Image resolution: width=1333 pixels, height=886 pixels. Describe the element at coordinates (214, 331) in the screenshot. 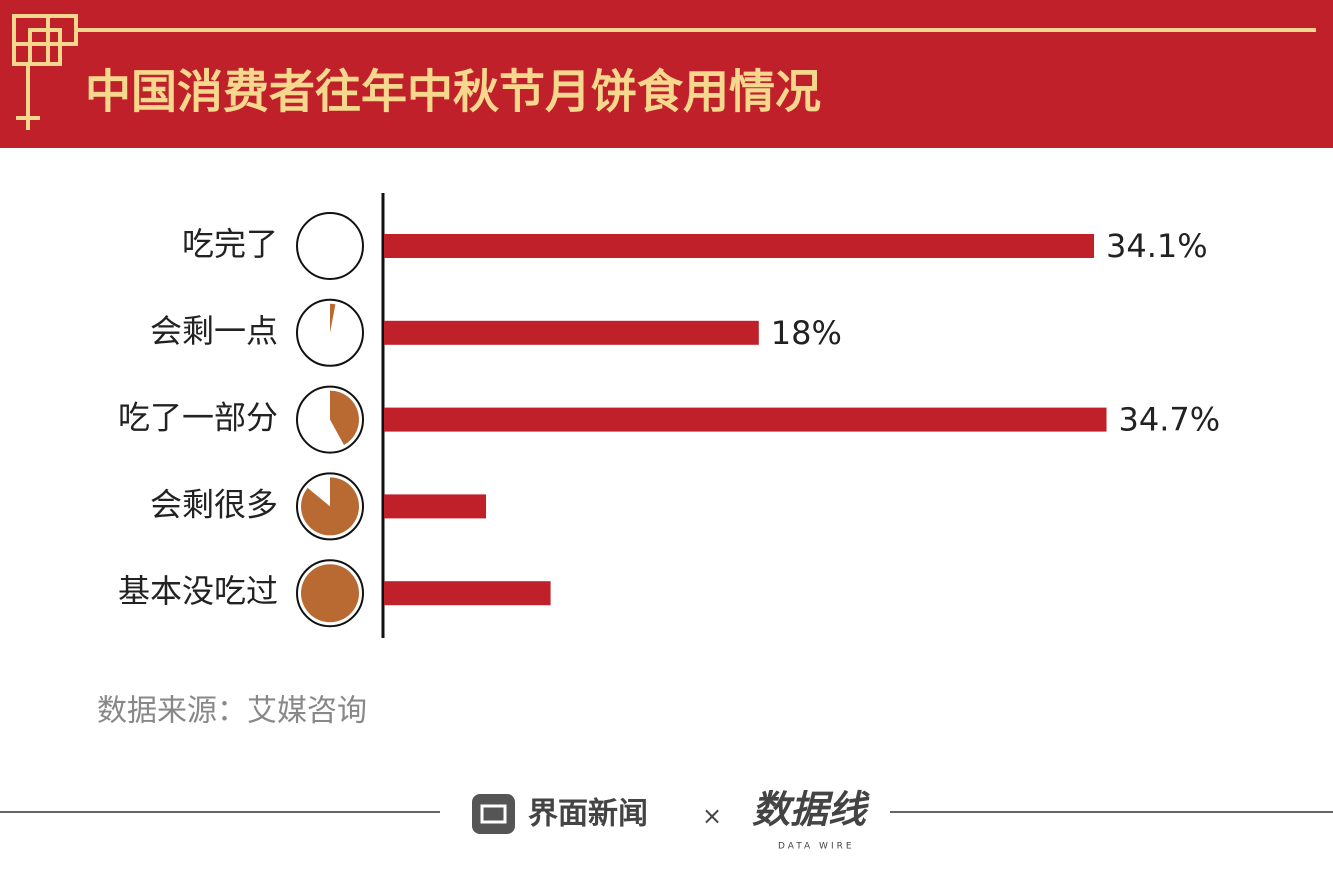

I see `category-label: 会剩一点` at that location.